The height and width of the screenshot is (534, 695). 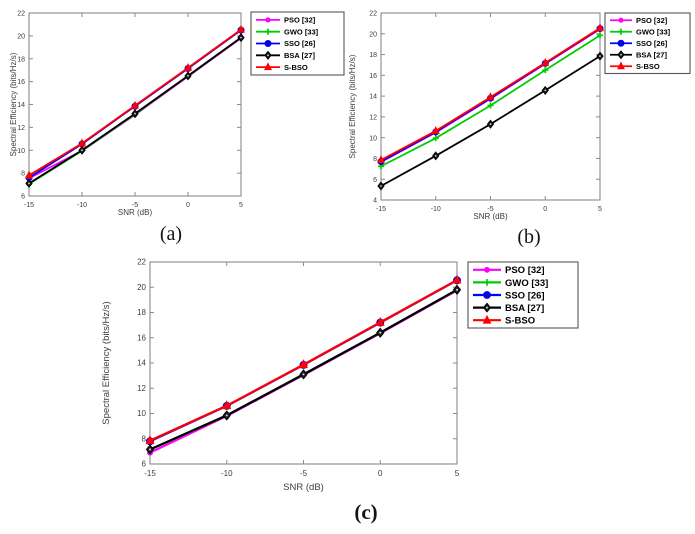 I want to click on legend-item-pso-32: PSO [32], so click(x=286, y=20).